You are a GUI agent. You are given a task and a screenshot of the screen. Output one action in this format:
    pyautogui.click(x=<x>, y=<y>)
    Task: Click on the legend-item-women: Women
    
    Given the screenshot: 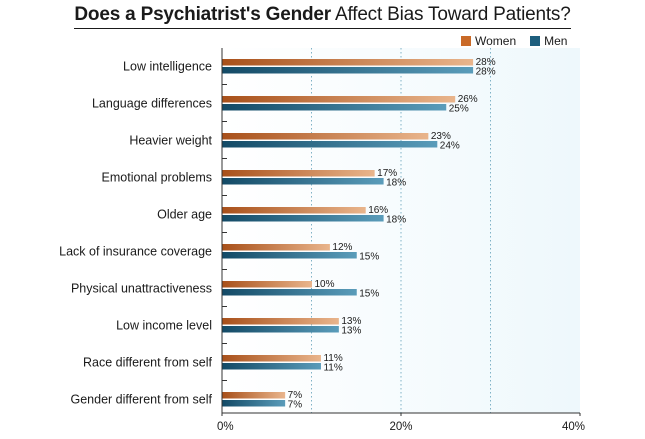 What is the action you would take?
    pyautogui.click(x=488, y=41)
    